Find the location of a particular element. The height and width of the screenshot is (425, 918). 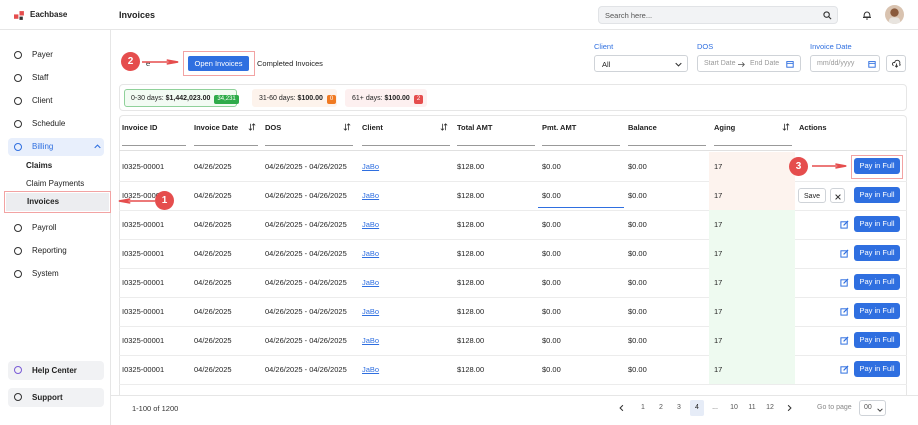

sidebar-item: Schedule is located at coordinates (56, 124).